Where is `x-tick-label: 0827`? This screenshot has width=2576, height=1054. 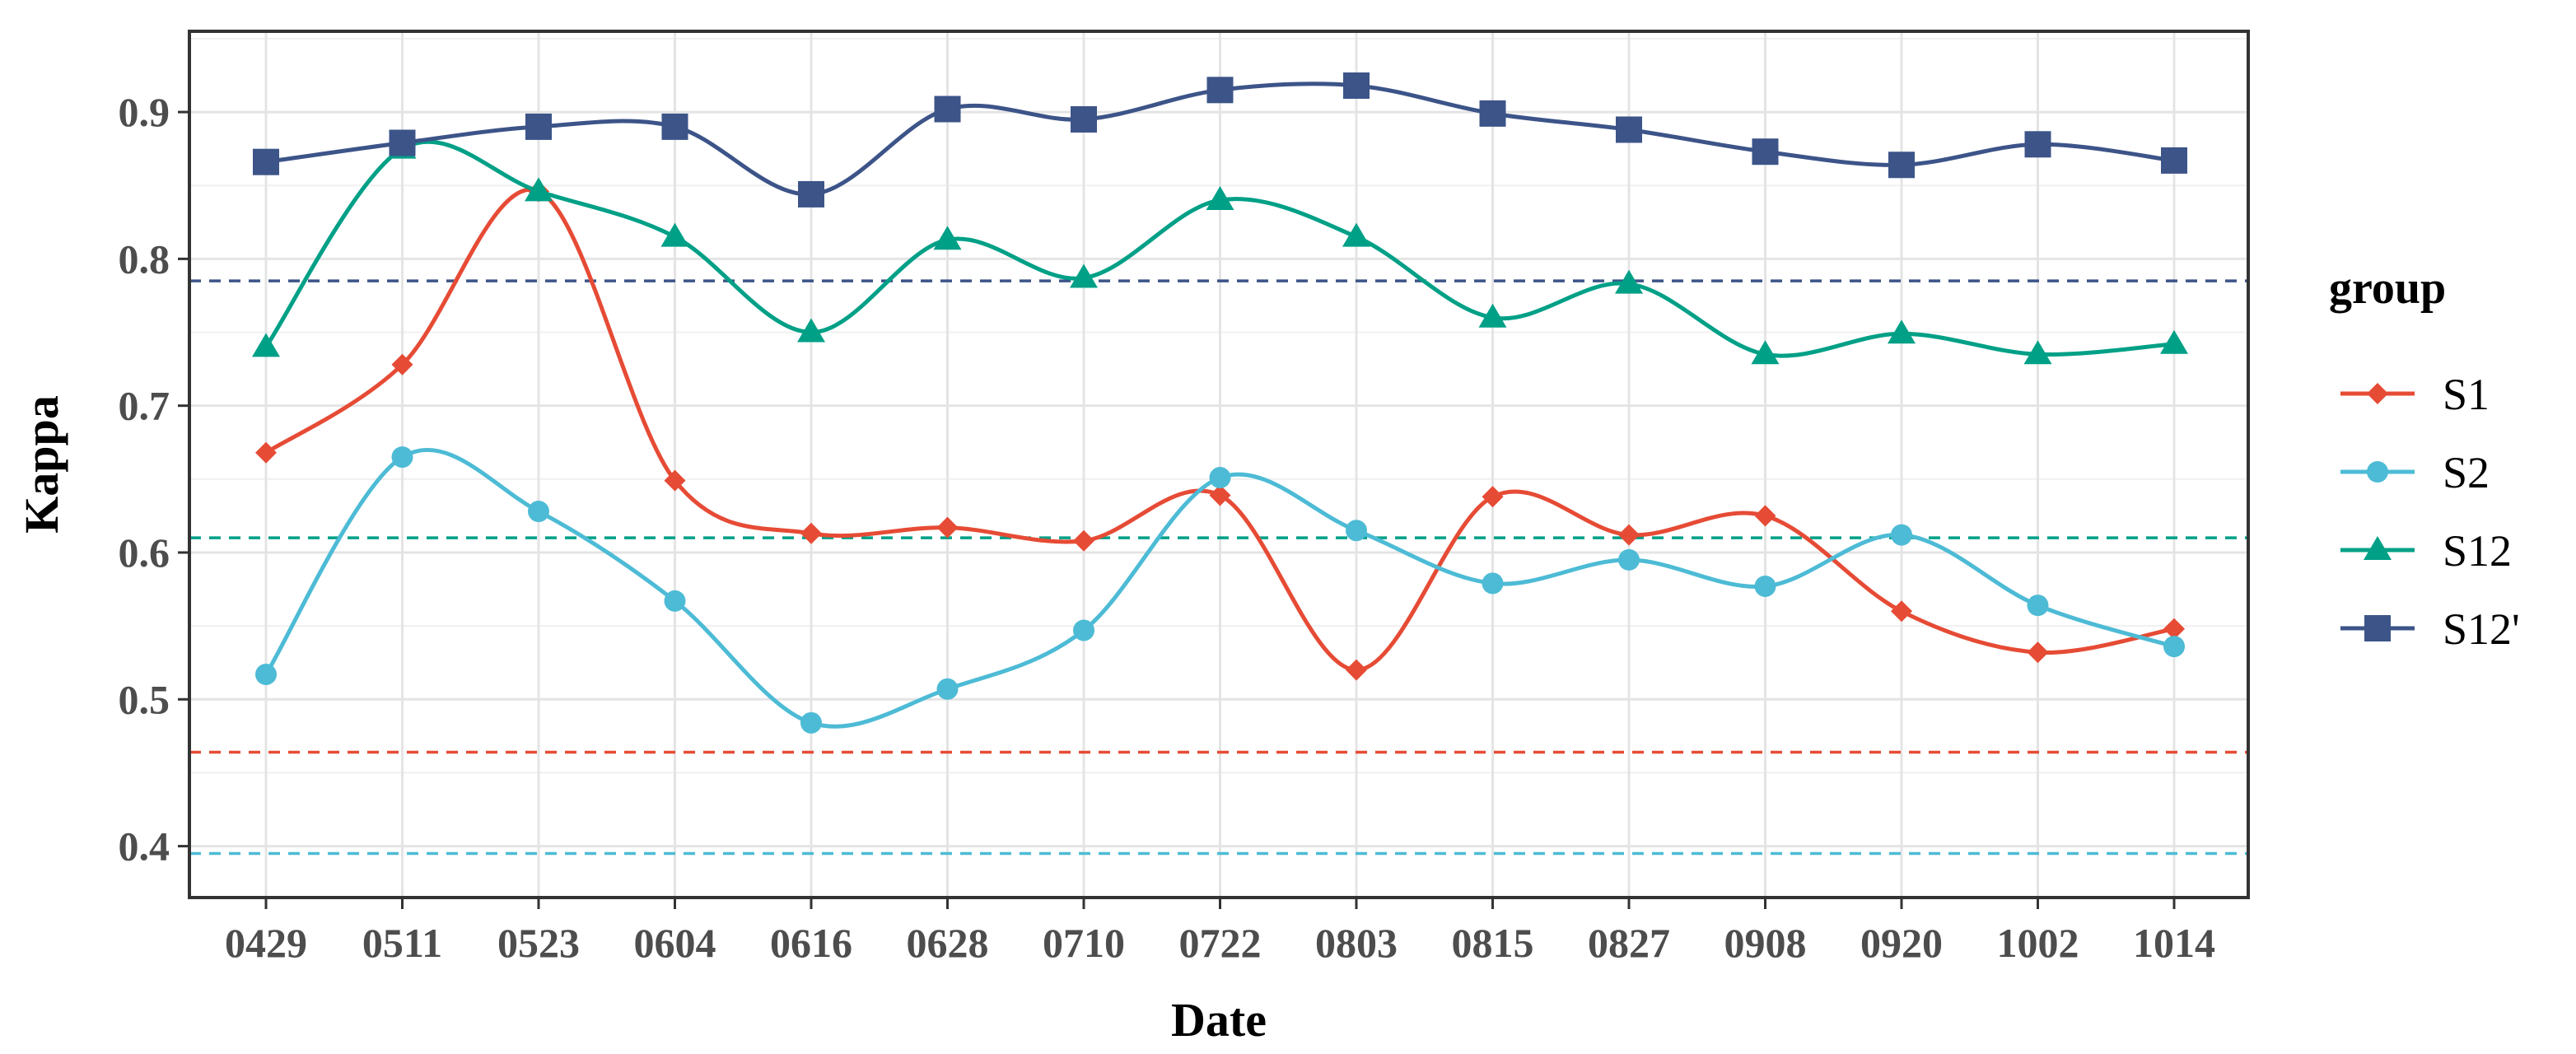 x-tick-label: 0827 is located at coordinates (1629, 943).